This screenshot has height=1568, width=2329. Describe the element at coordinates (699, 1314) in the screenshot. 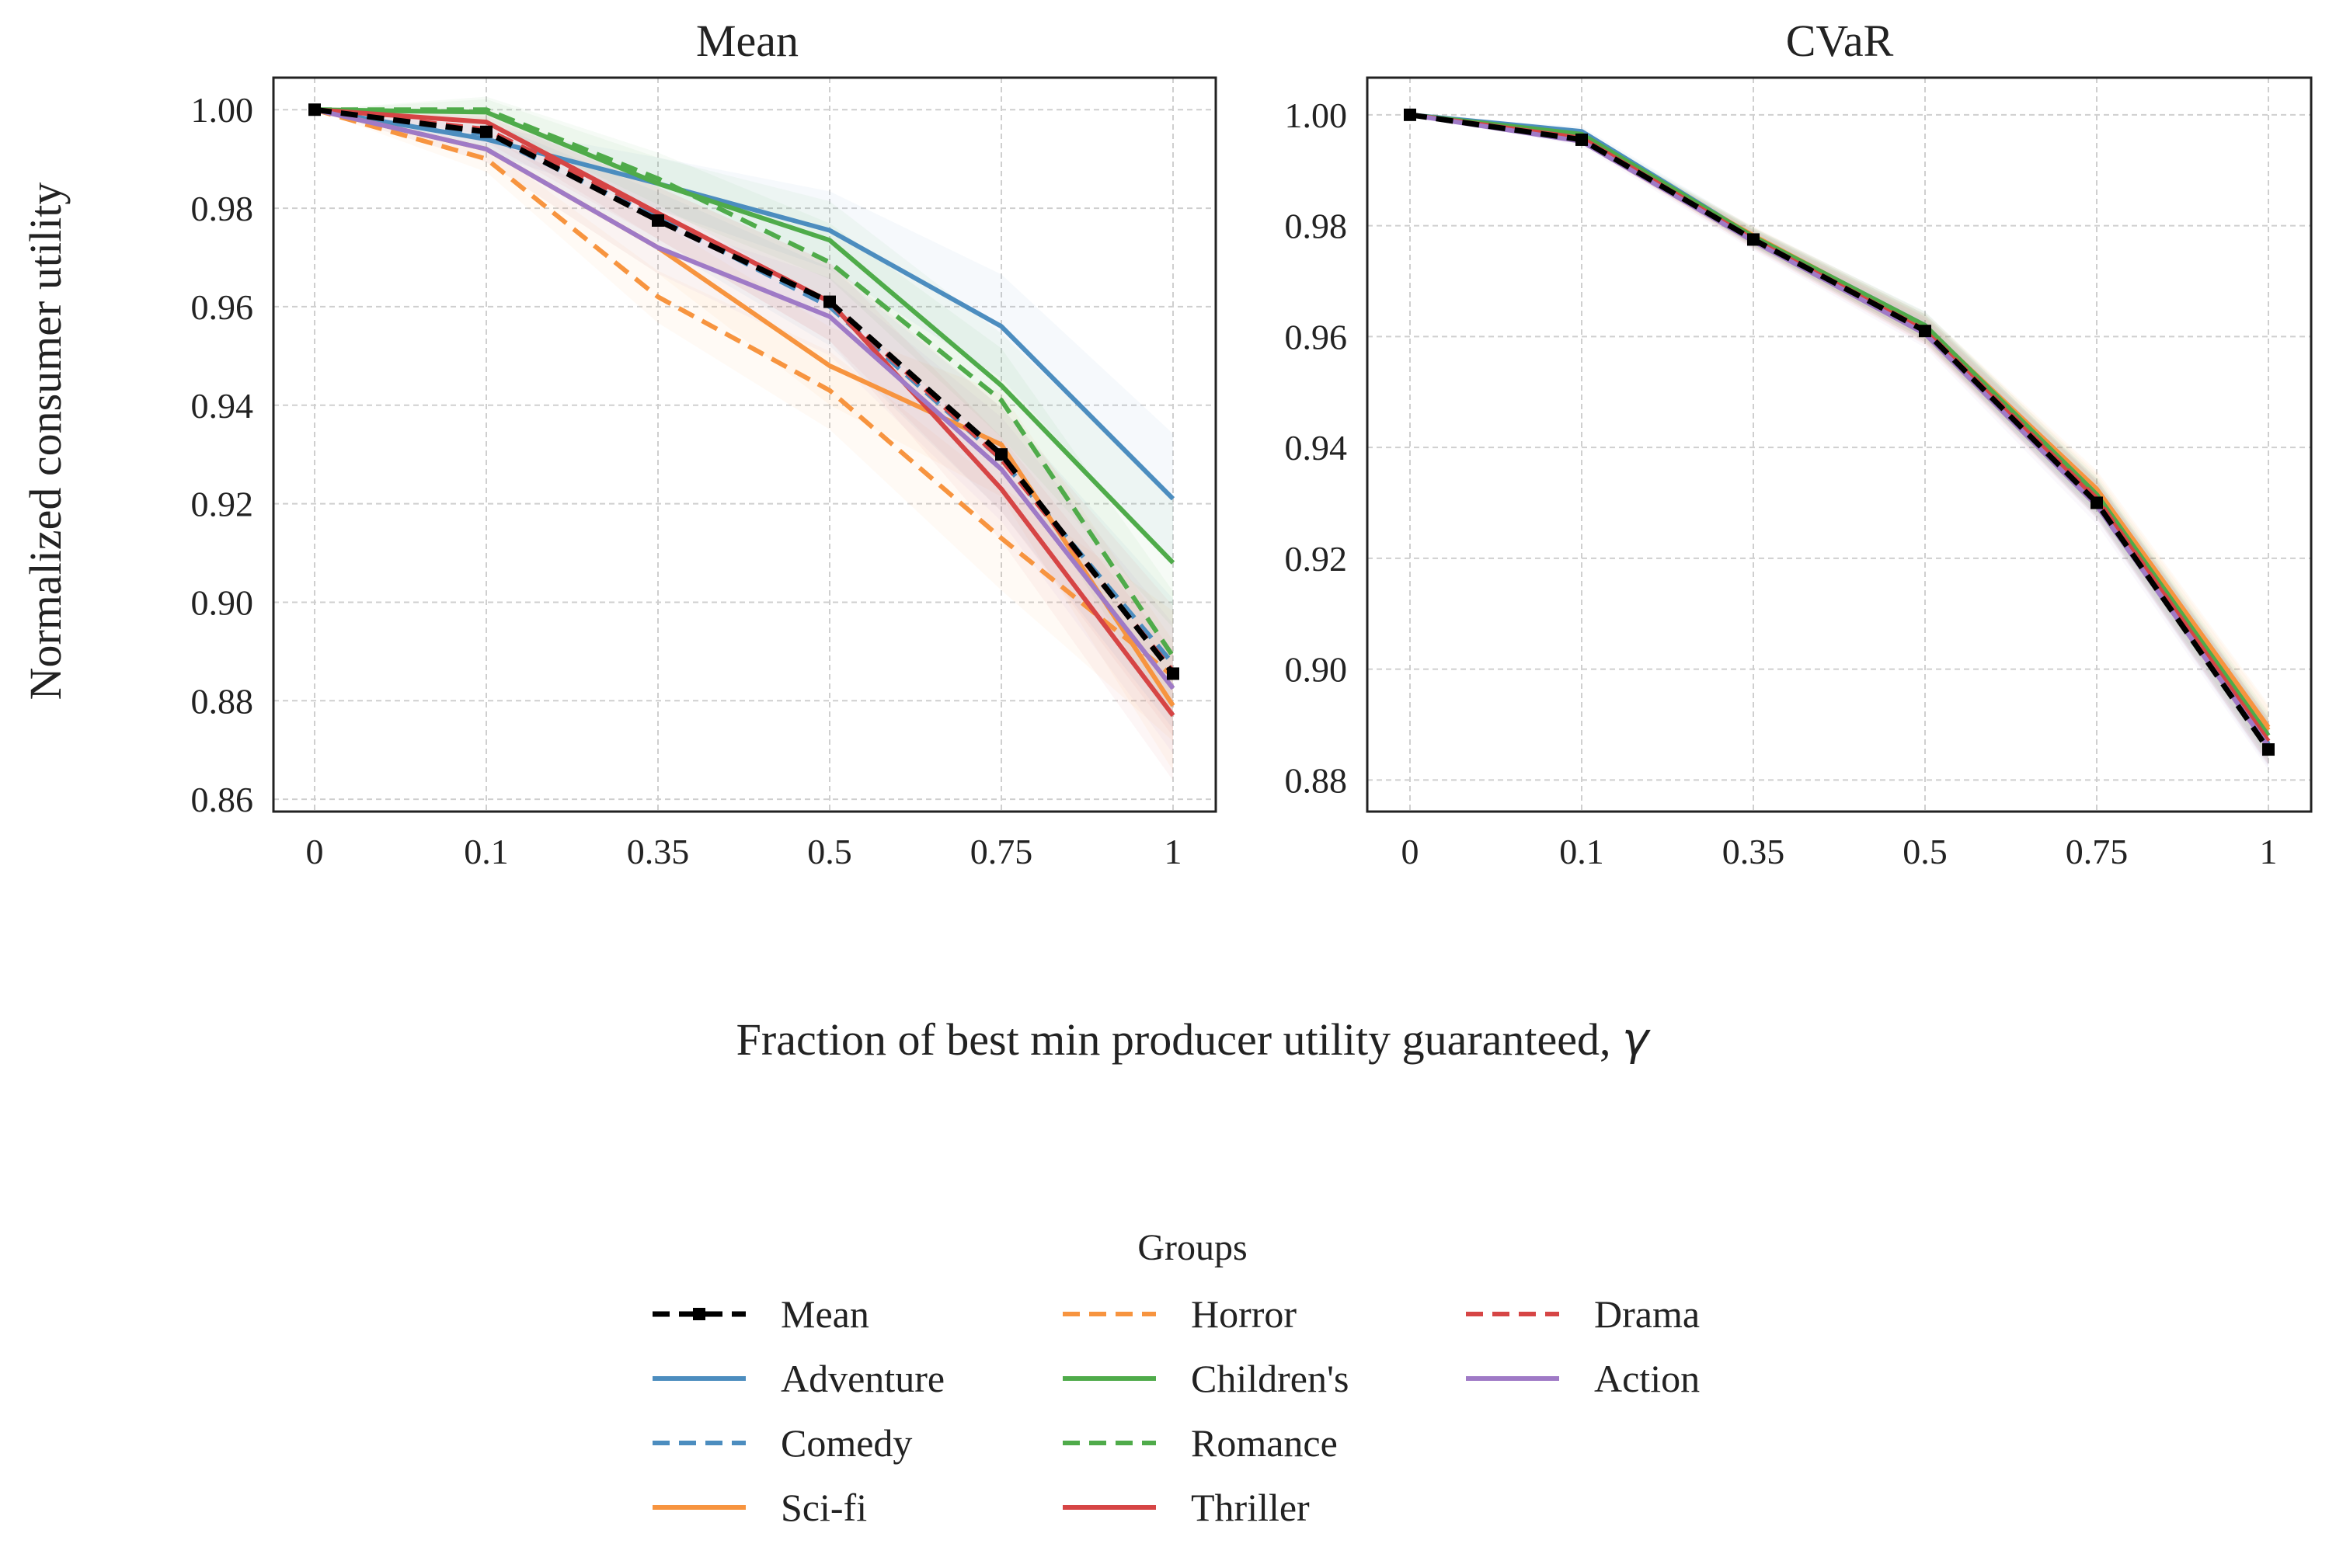

I see `legend-marker` at that location.